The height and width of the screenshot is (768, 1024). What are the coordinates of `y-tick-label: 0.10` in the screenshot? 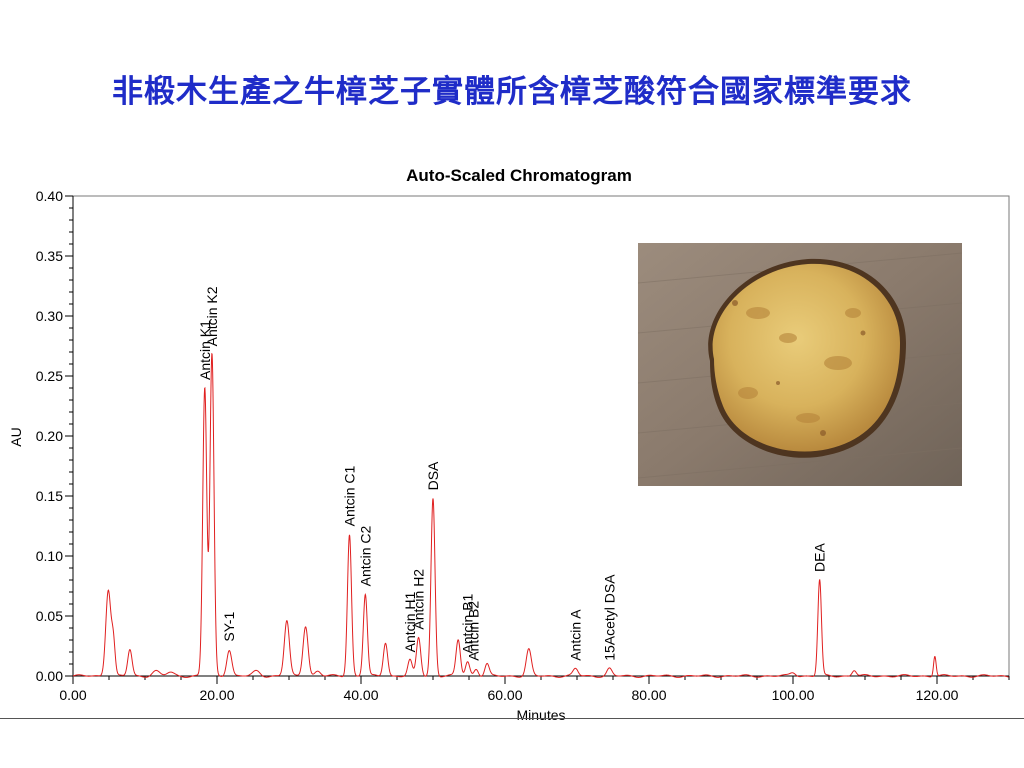 It's located at (49, 556).